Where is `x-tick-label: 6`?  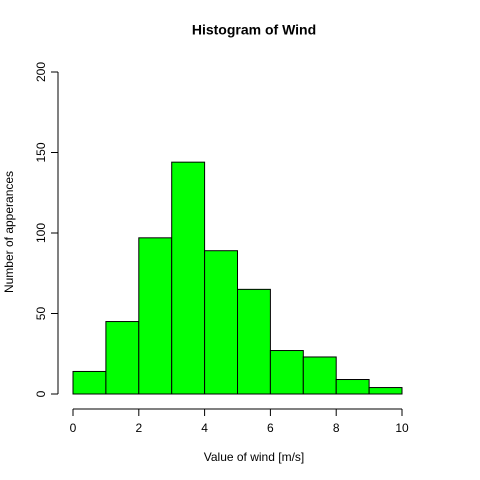 x-tick-label: 6 is located at coordinates (270, 428).